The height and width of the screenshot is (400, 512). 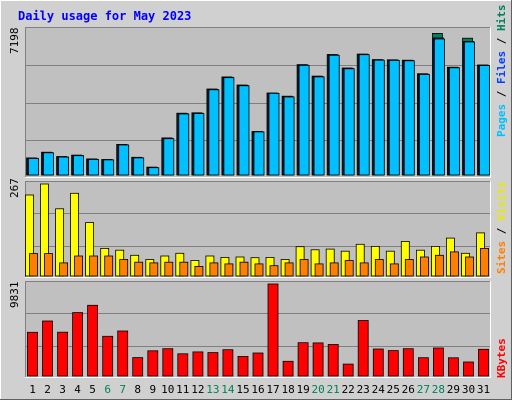 I want to click on x-tick-label-day-17: 17, so click(x=272, y=389).